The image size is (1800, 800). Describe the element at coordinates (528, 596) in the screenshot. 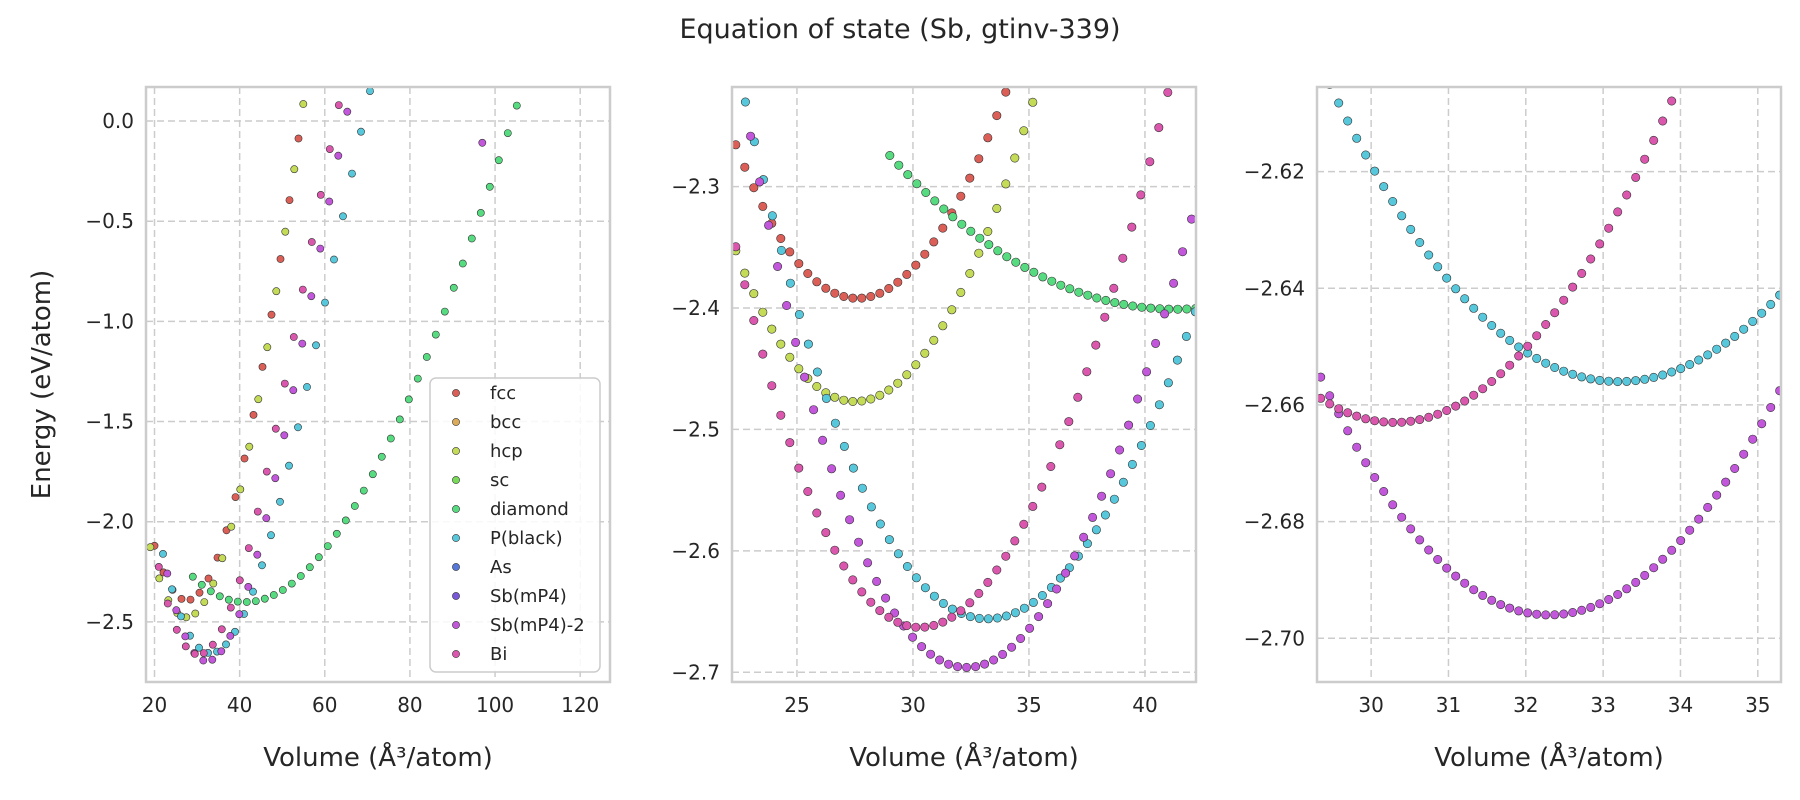

I see `legend-label: Sb(mP4)` at that location.